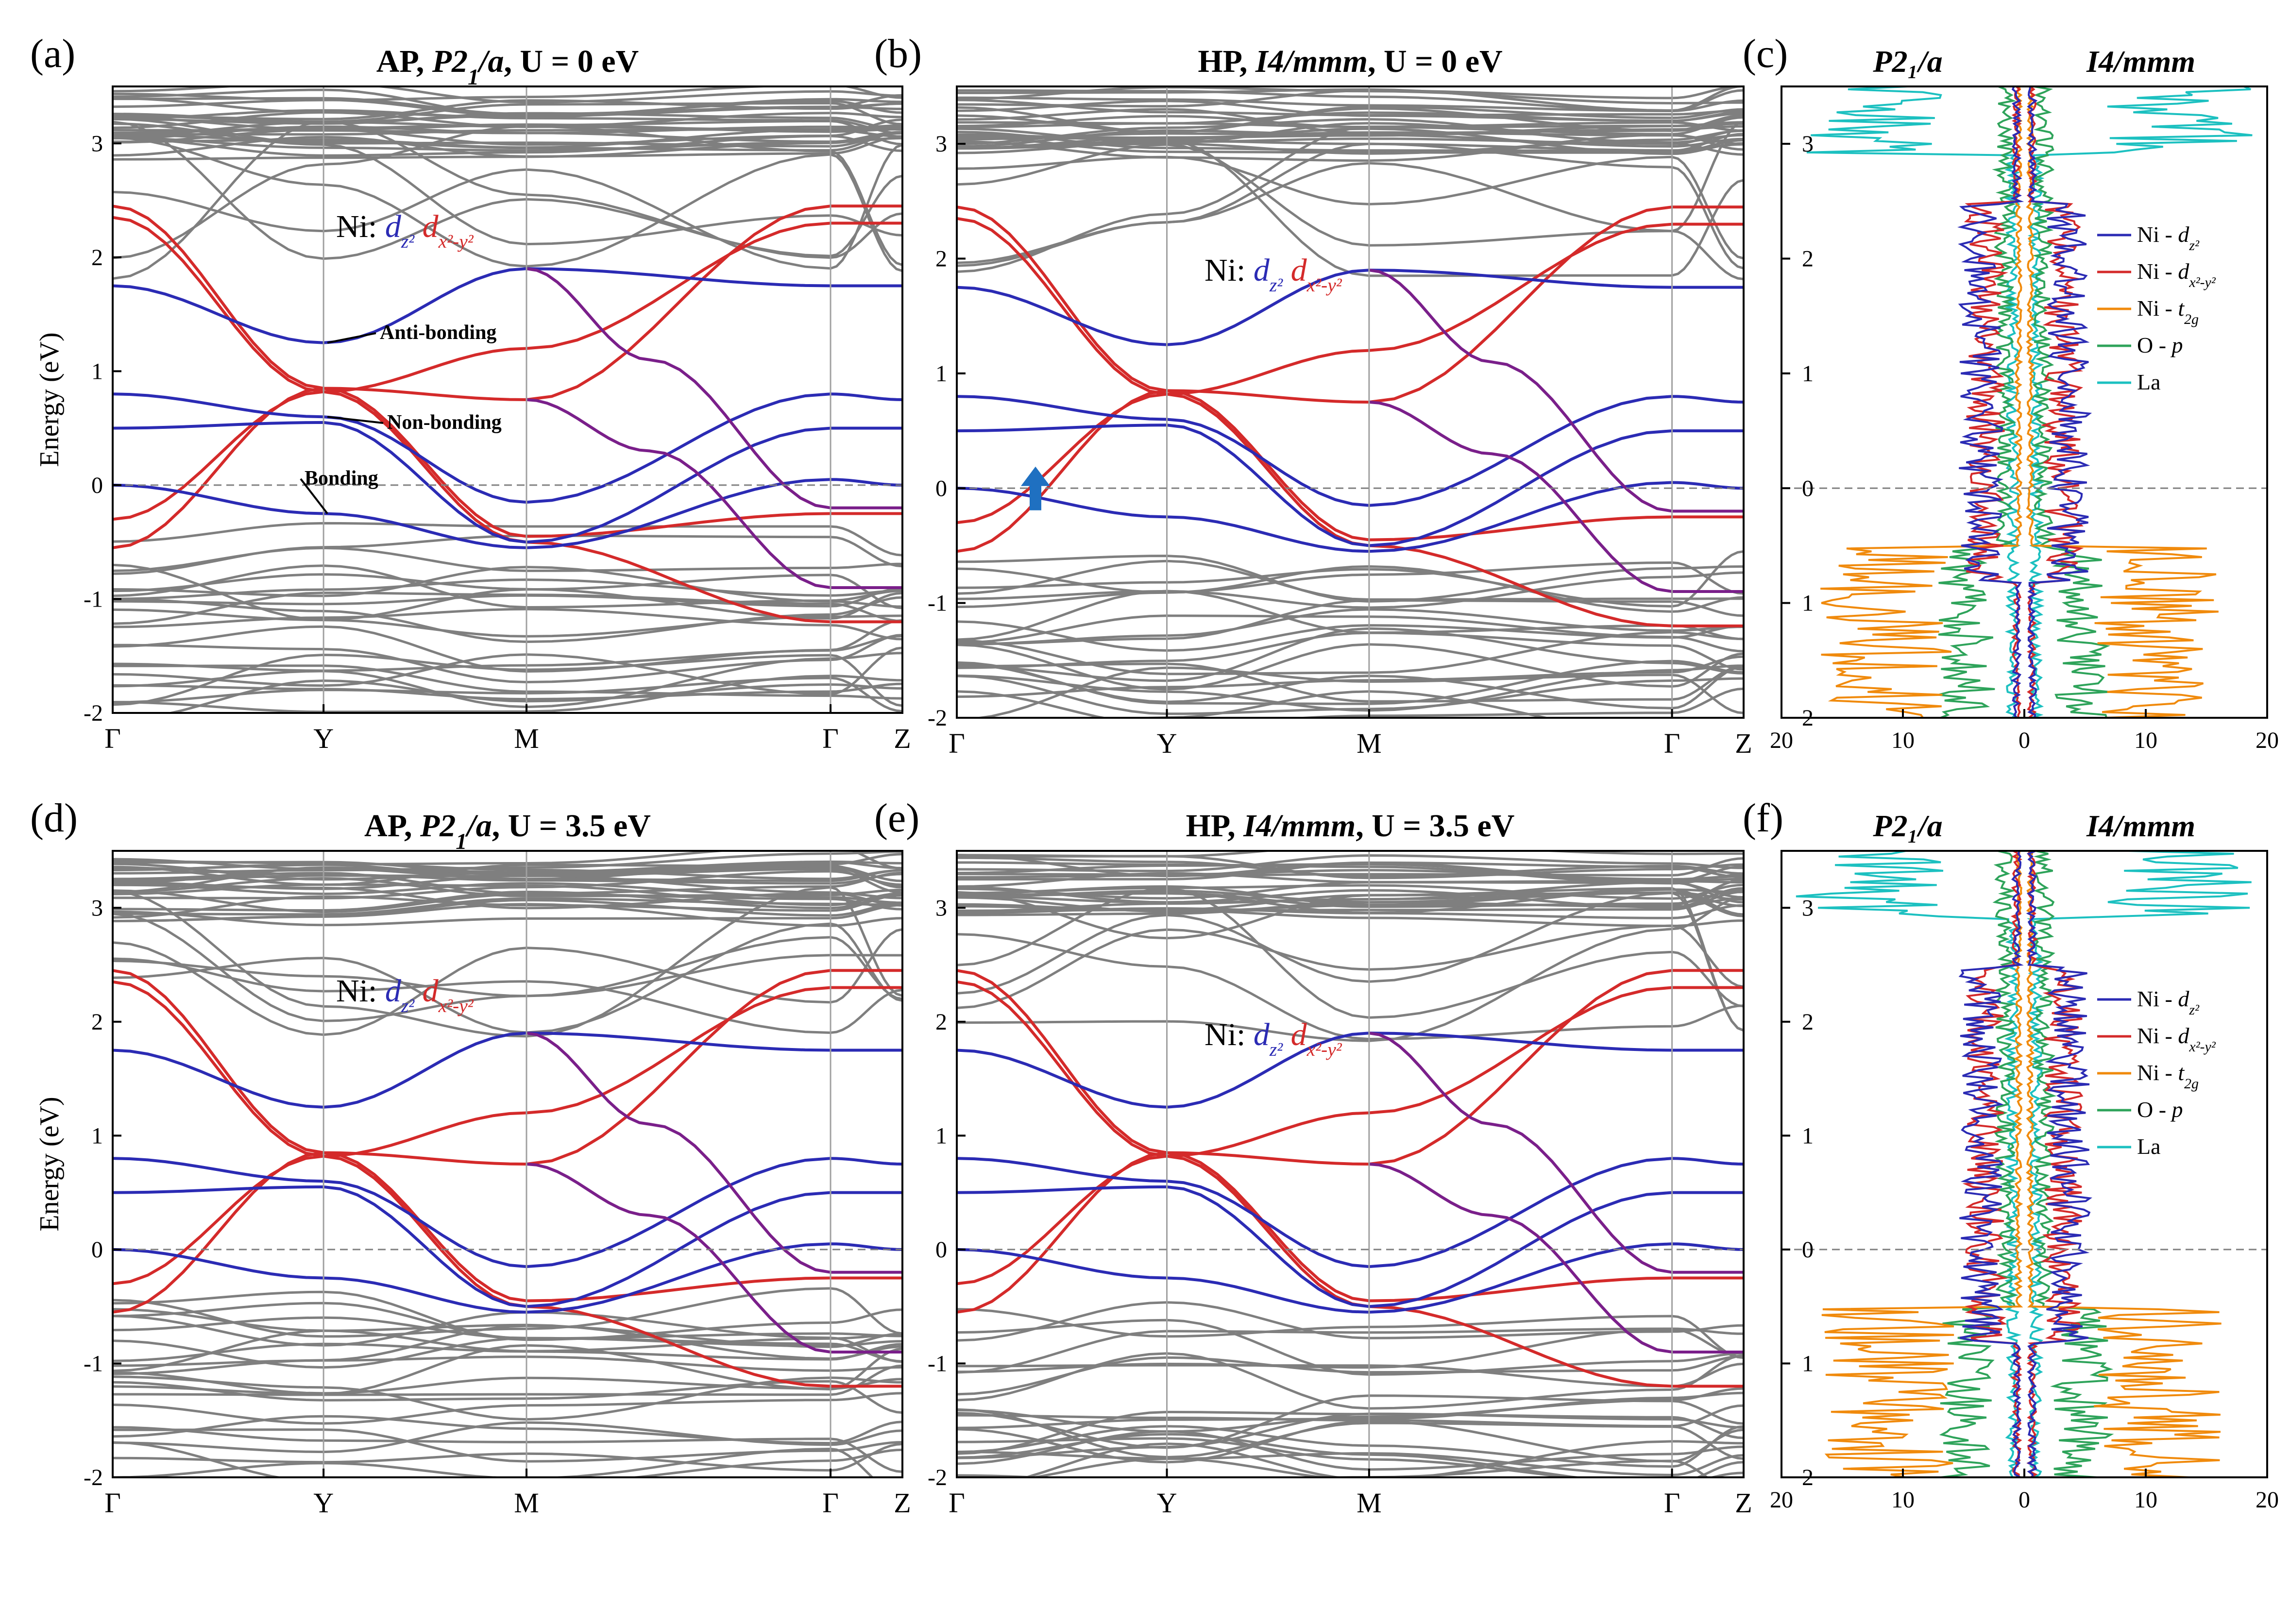 This screenshot has width=2290, height=1624. Describe the element at coordinates (438, 332) in the screenshot. I see `band-annotation: Anti-bonding` at that location.